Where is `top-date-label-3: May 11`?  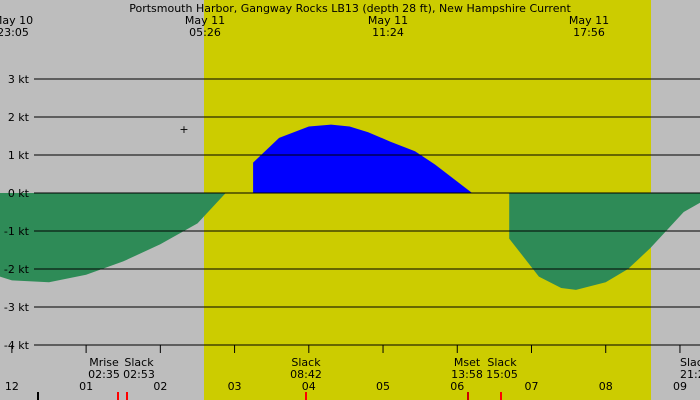
top-date-label-3: May 11 is located at coordinates (388, 20).